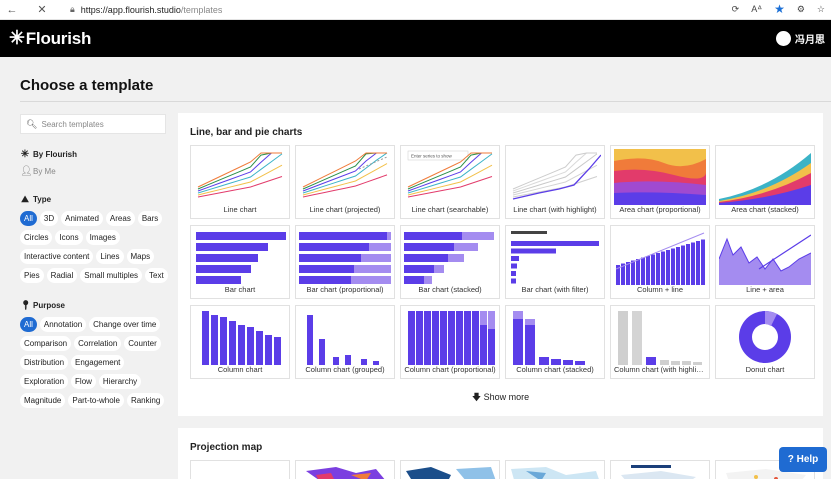  Describe the element at coordinates (660, 182) in the screenshot. I see `template-card: Area chart (proportional)` at that location.